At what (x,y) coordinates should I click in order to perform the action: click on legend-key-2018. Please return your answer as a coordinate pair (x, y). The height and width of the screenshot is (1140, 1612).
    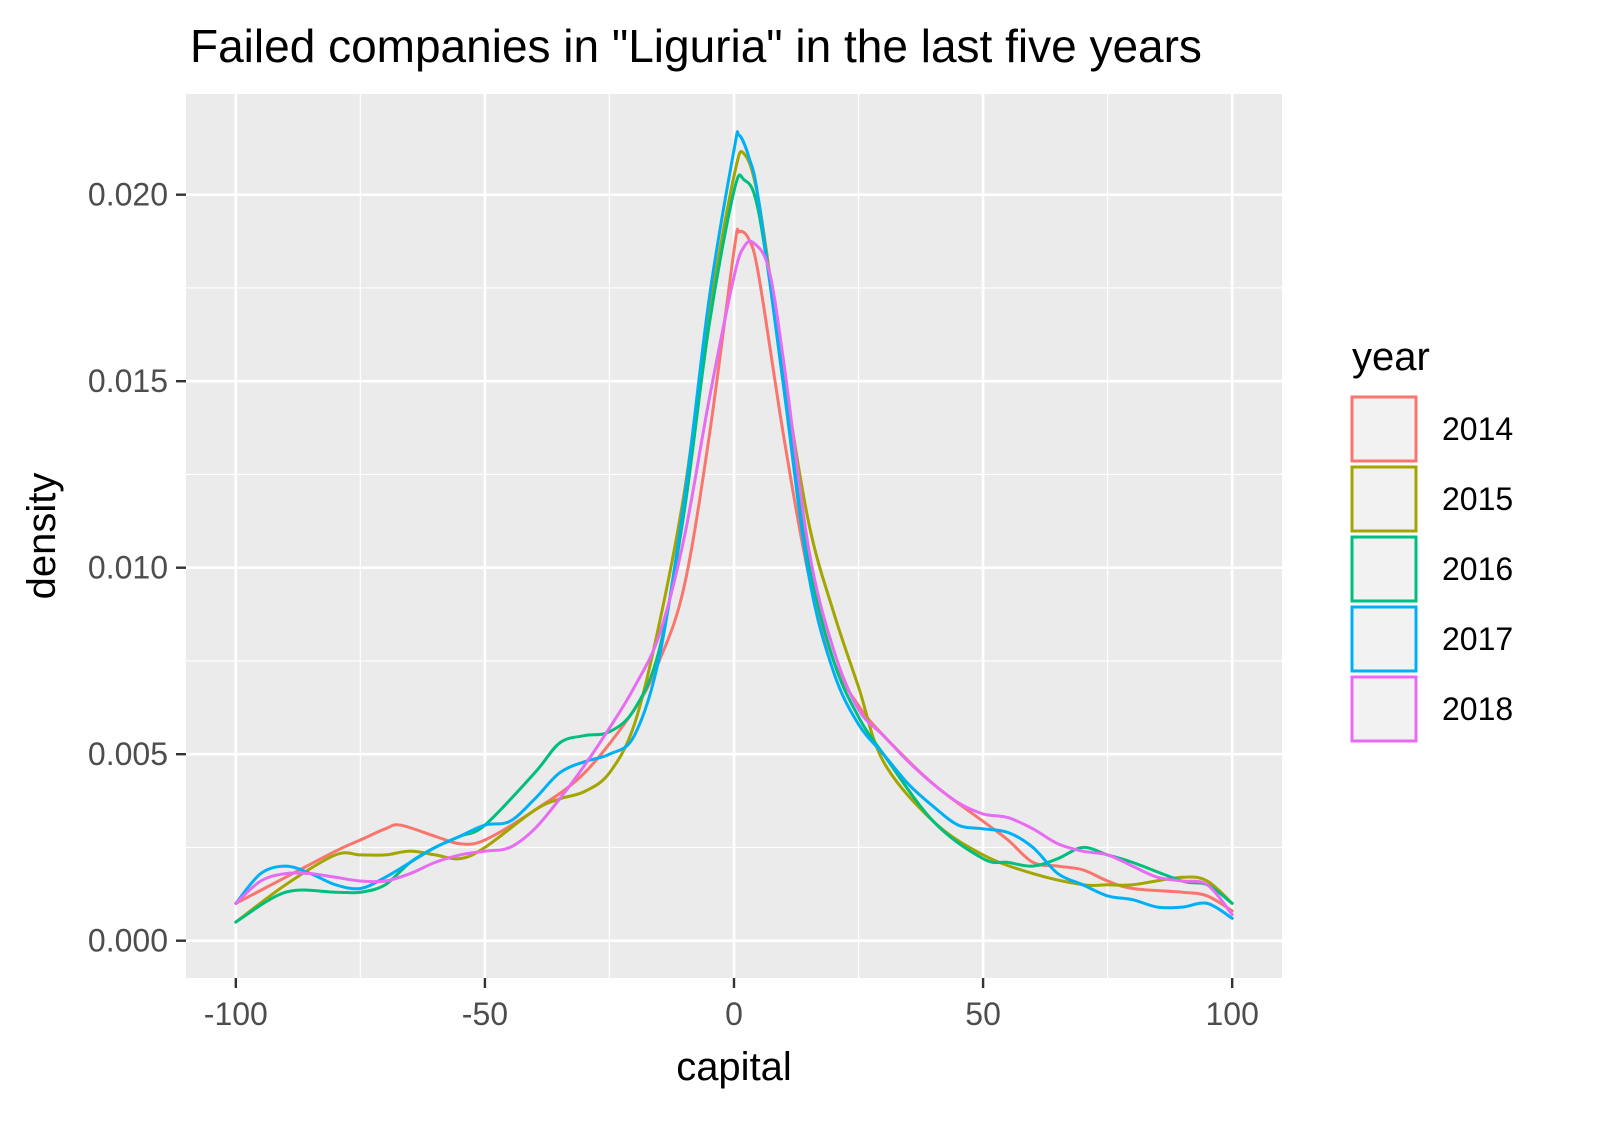
    Looking at the image, I should click on (1384, 709).